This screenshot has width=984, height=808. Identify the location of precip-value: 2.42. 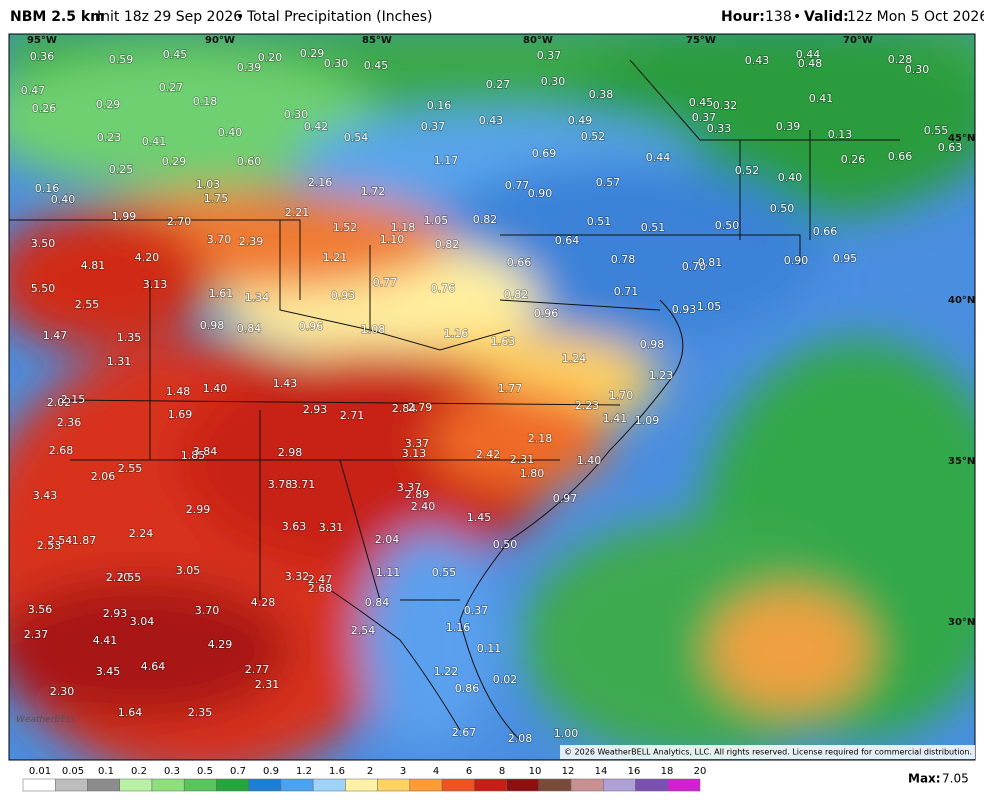
(488, 454).